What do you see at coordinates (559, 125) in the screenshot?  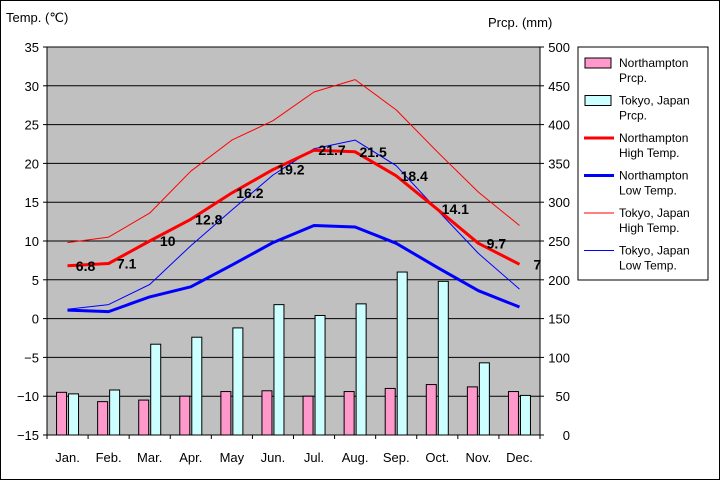 I see `right-tick-label: 400` at bounding box center [559, 125].